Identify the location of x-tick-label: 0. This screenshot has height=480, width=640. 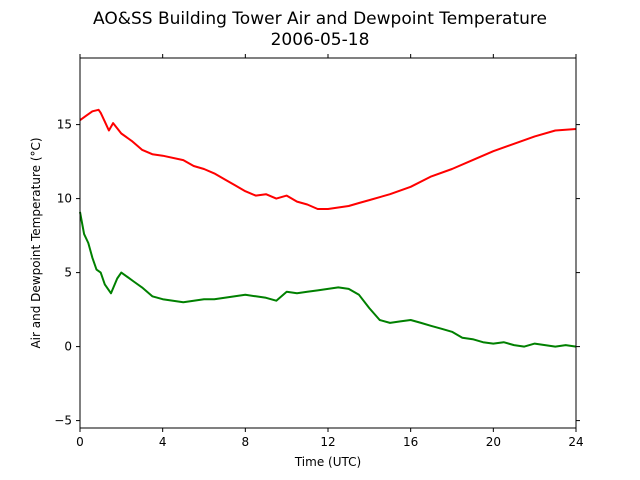
(80, 442).